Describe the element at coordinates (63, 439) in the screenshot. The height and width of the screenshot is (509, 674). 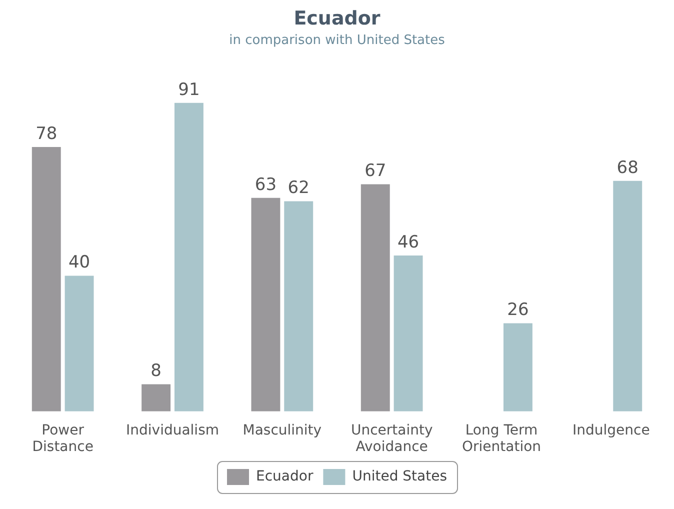
I see `x-tick-label: Power Distance` at that location.